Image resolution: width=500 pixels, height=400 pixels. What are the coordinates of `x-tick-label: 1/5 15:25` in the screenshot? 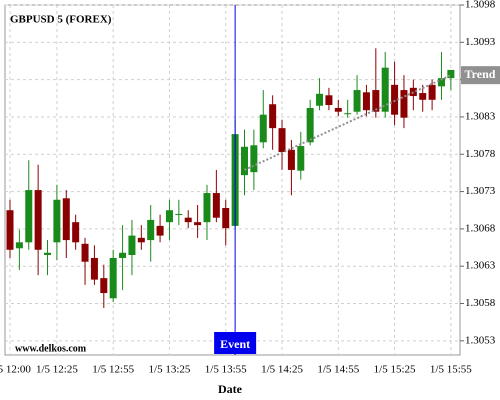 It's located at (395, 370).